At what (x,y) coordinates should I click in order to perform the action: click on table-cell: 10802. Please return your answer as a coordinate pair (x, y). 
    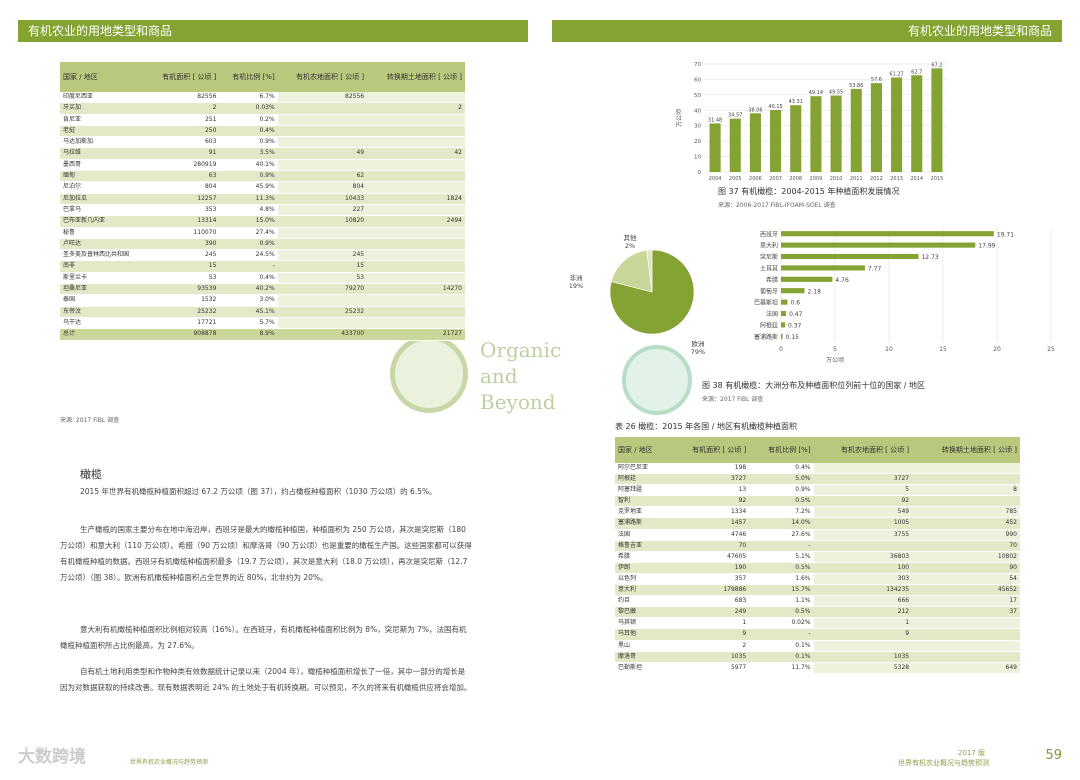
    Looking at the image, I should click on (966, 557).